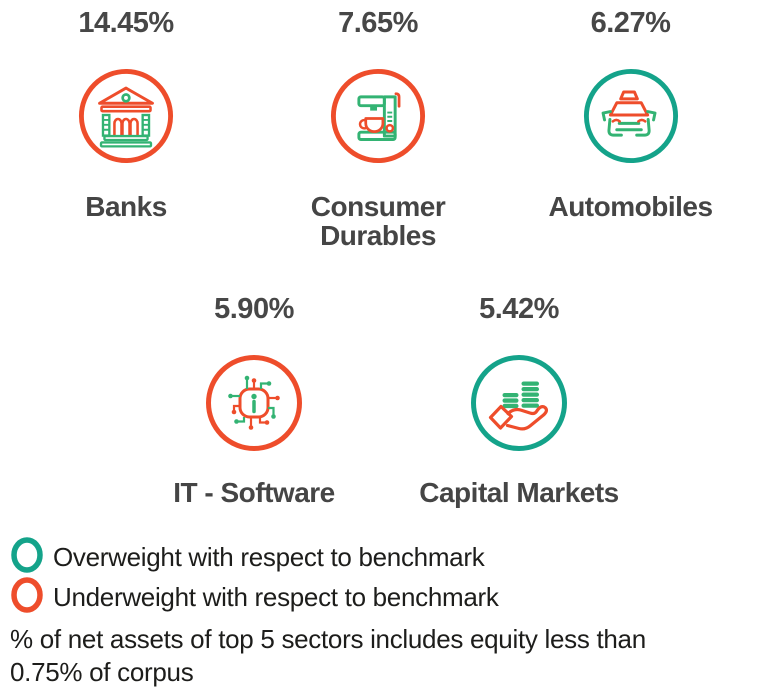 This screenshot has height=698, width=757. I want to click on sector-card-automobiles: 6.27% A, so click(630, 128).